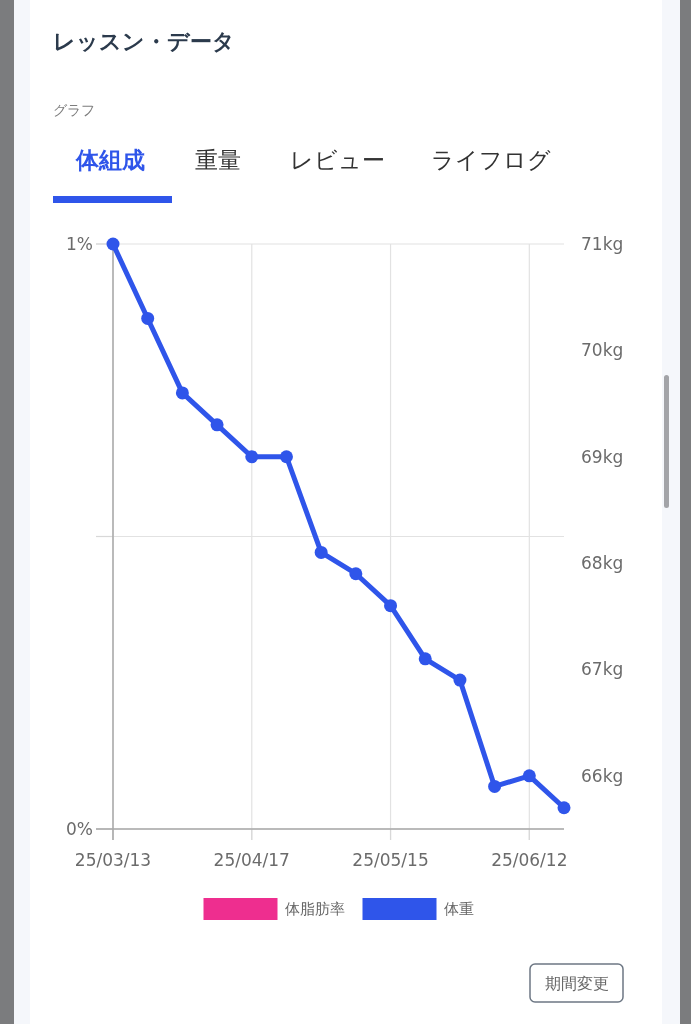 The width and height of the screenshot is (691, 1024). Describe the element at coordinates (144, 41) in the screenshot. I see `chart-title: レッスン・データ` at that location.